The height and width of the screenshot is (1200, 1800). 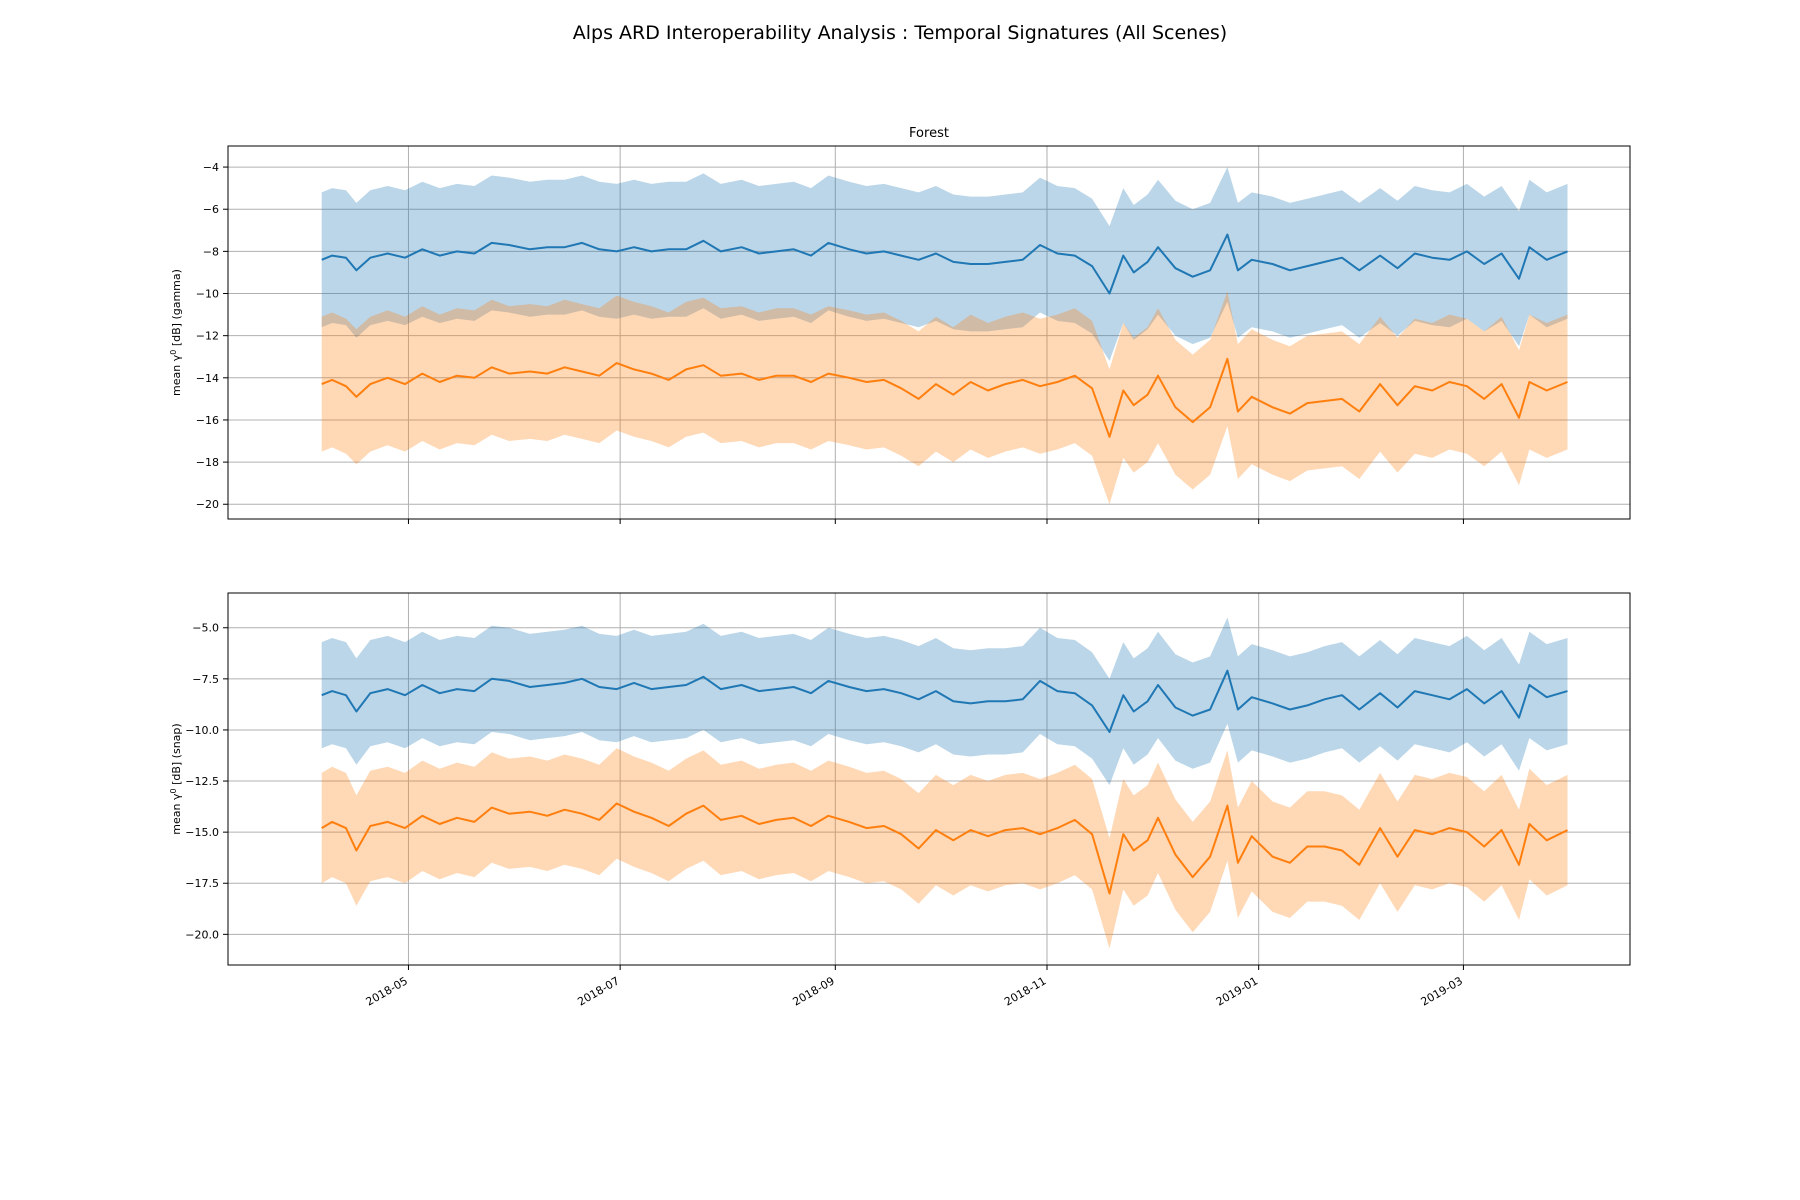 What do you see at coordinates (207, 420) in the screenshot?
I see `y-tick-label: −16` at bounding box center [207, 420].